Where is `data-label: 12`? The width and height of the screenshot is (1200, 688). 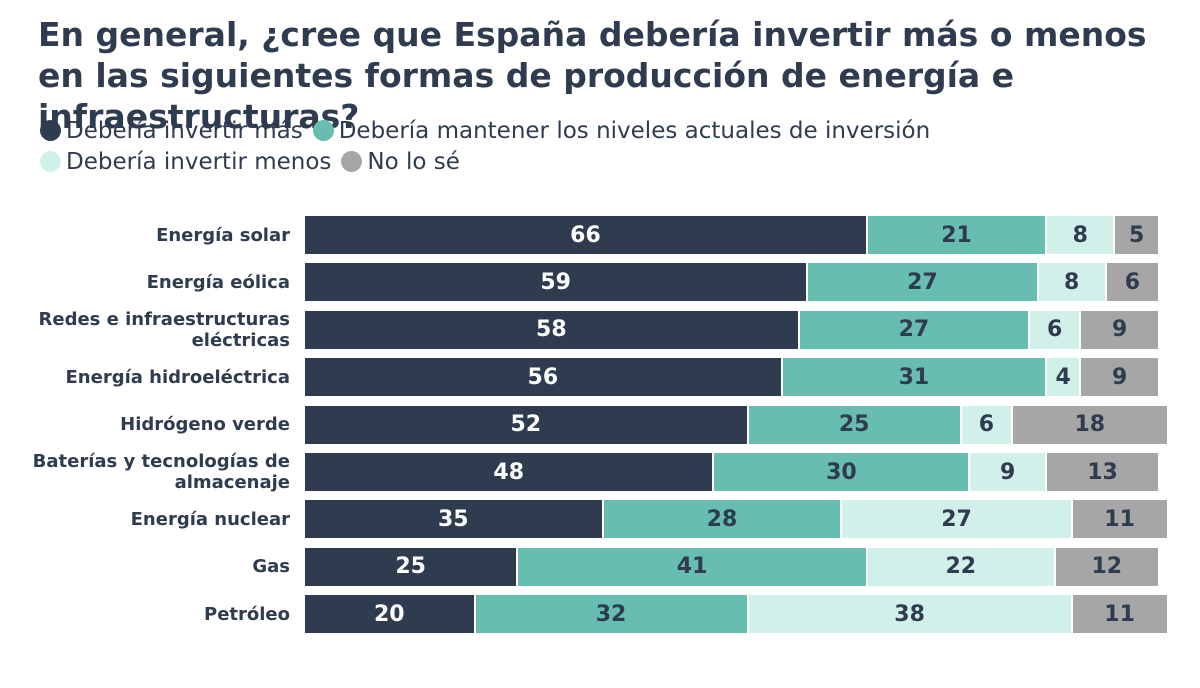
data-label: 12 is located at coordinates (1107, 567).